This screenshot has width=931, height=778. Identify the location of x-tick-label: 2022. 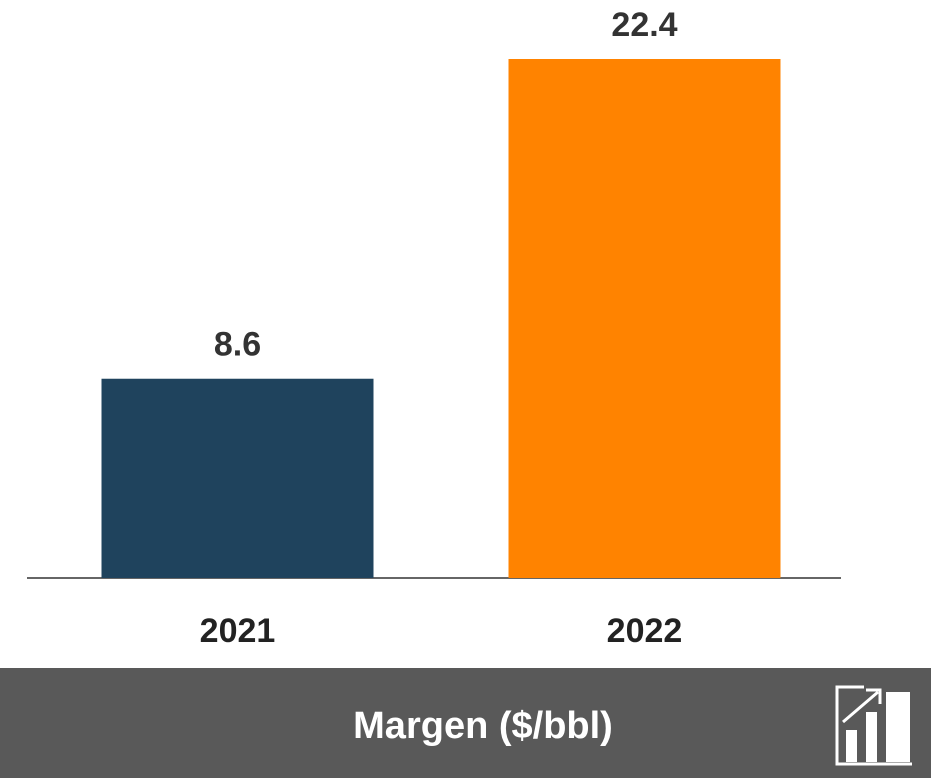
(645, 631).